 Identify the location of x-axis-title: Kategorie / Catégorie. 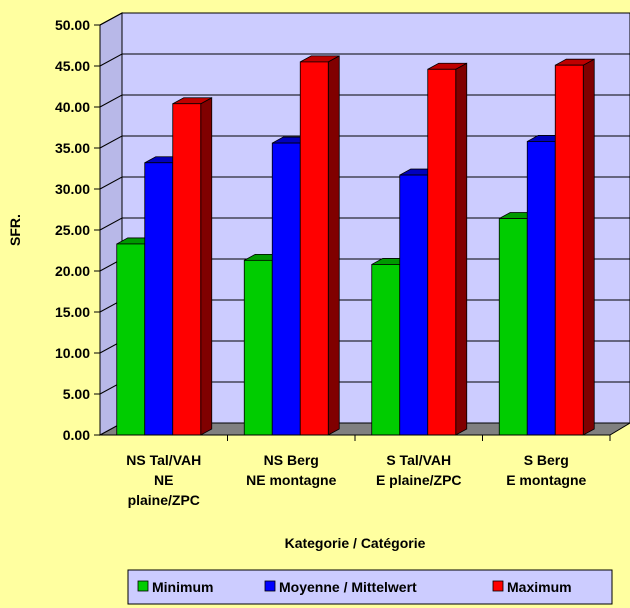
(355, 543).